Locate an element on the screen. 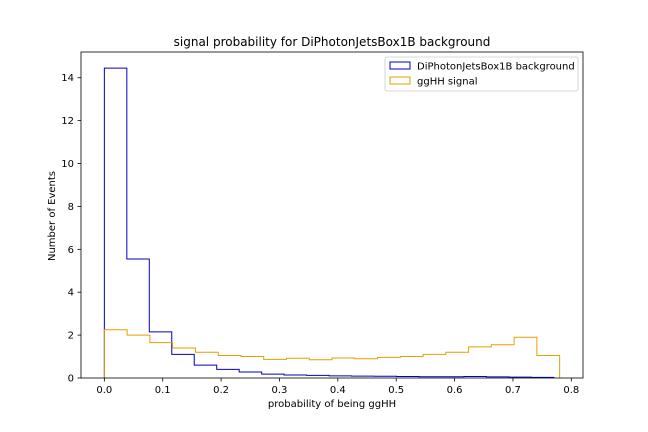  legend-label-2: ggHH signal is located at coordinates (447, 82).